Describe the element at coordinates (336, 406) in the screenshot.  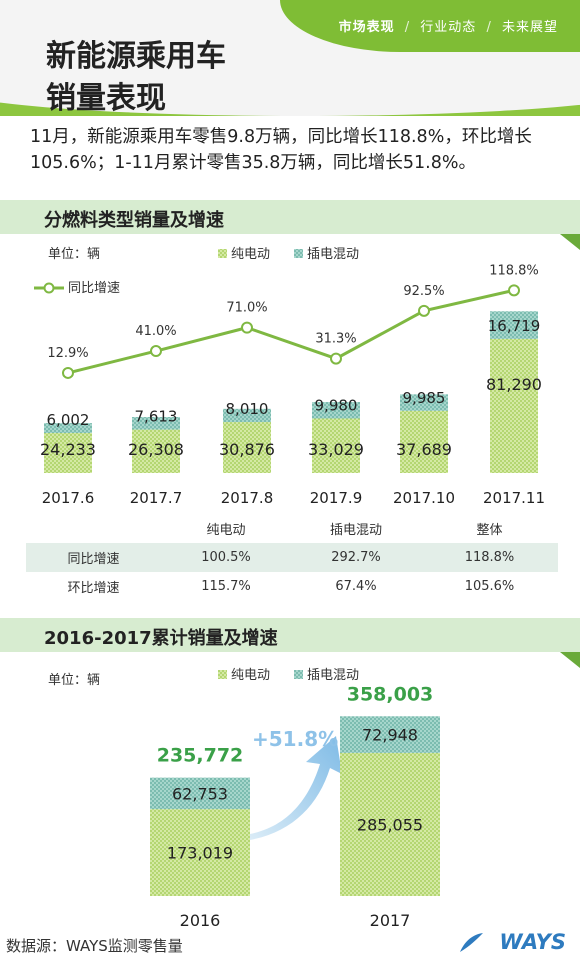
I see `bar-phev-label: 9,980` at that location.